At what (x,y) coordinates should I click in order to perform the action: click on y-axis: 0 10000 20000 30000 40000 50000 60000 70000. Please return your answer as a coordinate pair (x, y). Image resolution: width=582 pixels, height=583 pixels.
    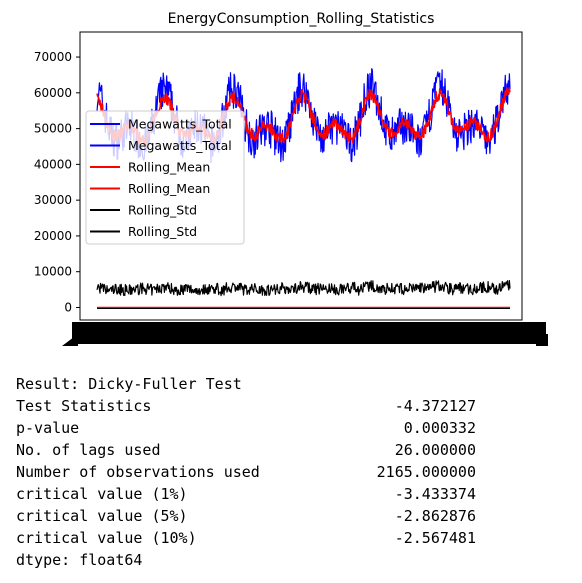
    Looking at the image, I should click on (57, 182).